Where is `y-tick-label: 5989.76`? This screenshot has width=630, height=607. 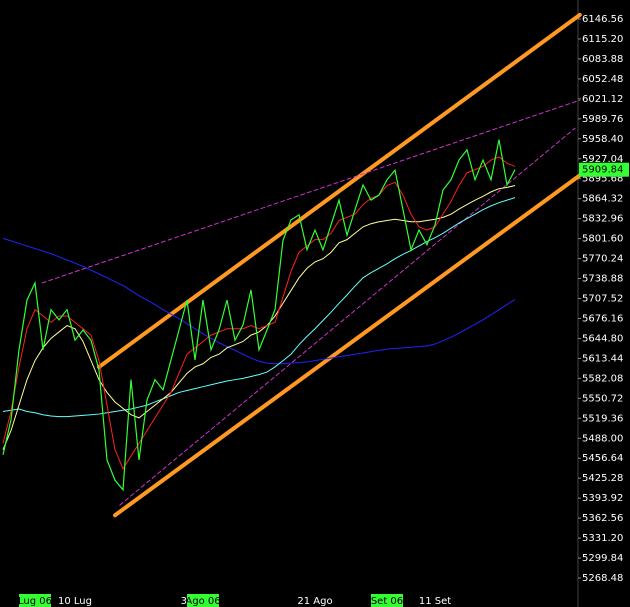
y-tick-label: 5989.76 is located at coordinates (602, 119).